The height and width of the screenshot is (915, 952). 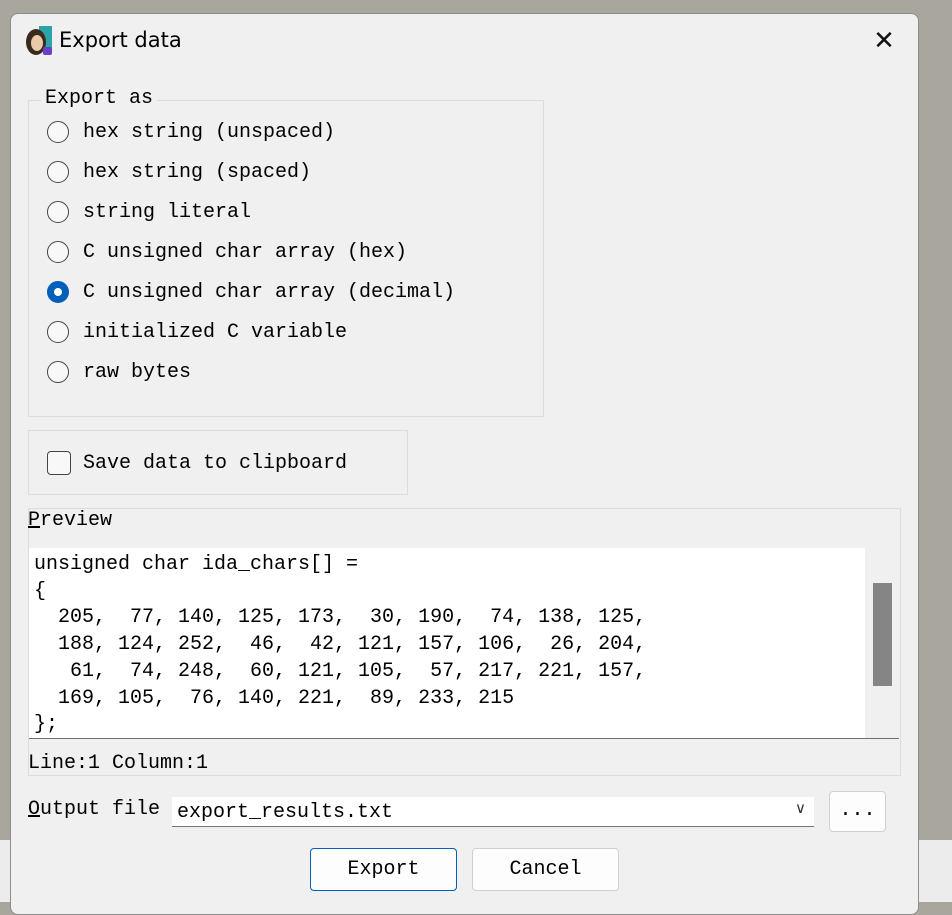 I want to click on radio-c-array-decimal: C unsigned char array (decimal), so click(x=251, y=292).